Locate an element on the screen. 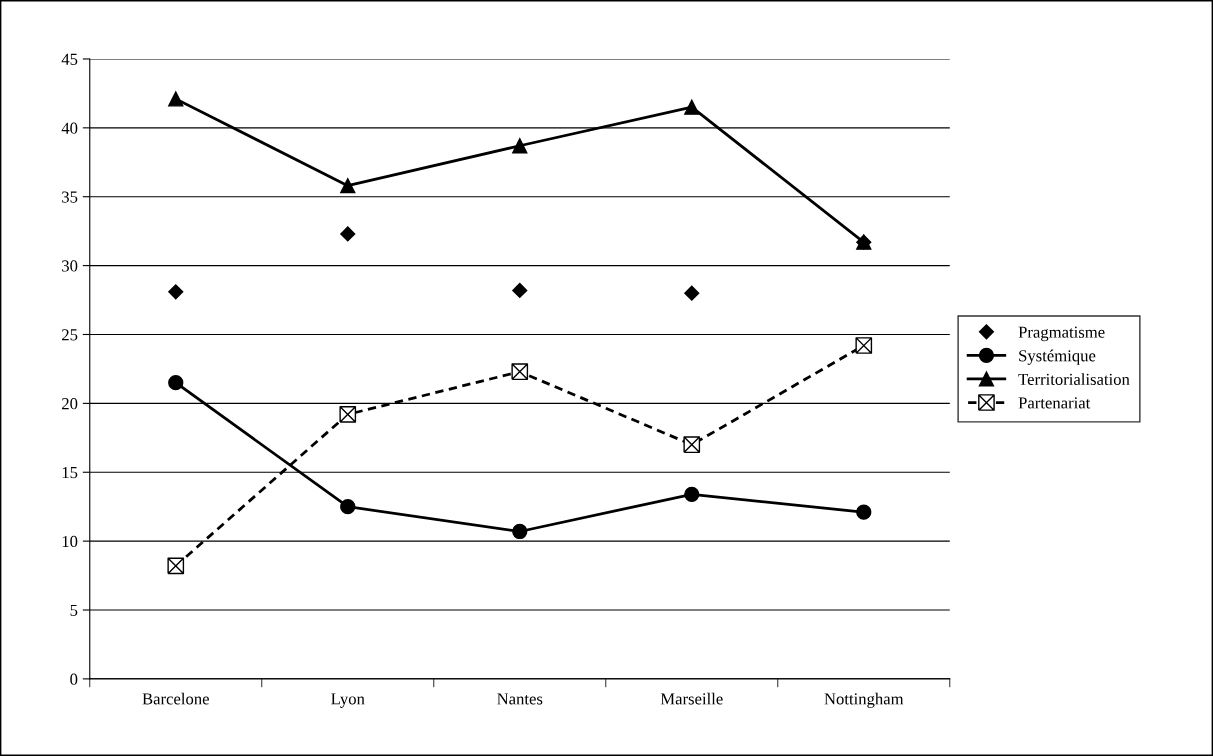 The width and height of the screenshot is (1213, 756). legend-label: Pragmatisme is located at coordinates (1061, 334).